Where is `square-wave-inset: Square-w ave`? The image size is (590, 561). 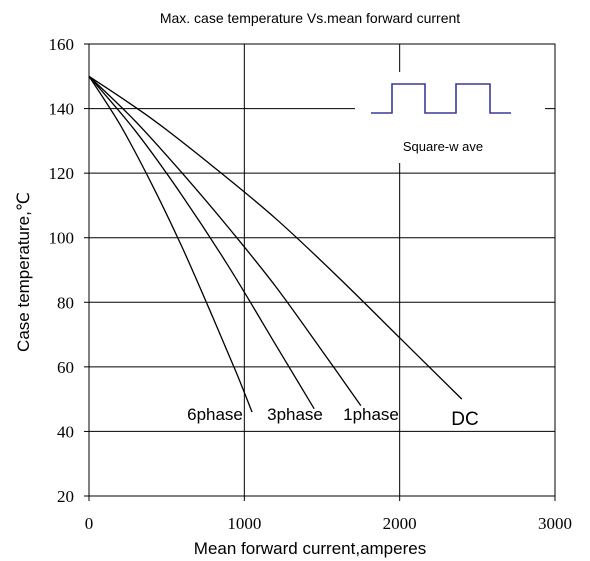 square-wave-inset: Square-w ave is located at coordinates (450, 117).